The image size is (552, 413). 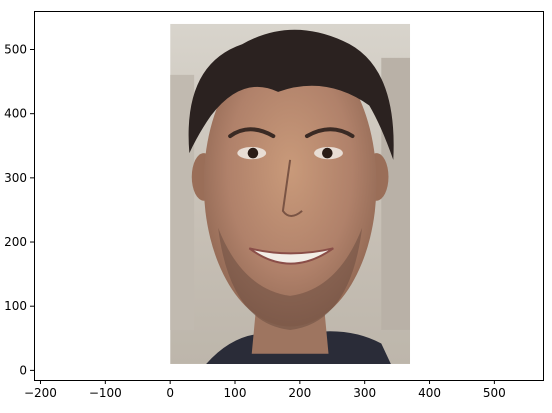 What do you see at coordinates (494, 393) in the screenshot?
I see `x-tick-label: 500` at bounding box center [494, 393].